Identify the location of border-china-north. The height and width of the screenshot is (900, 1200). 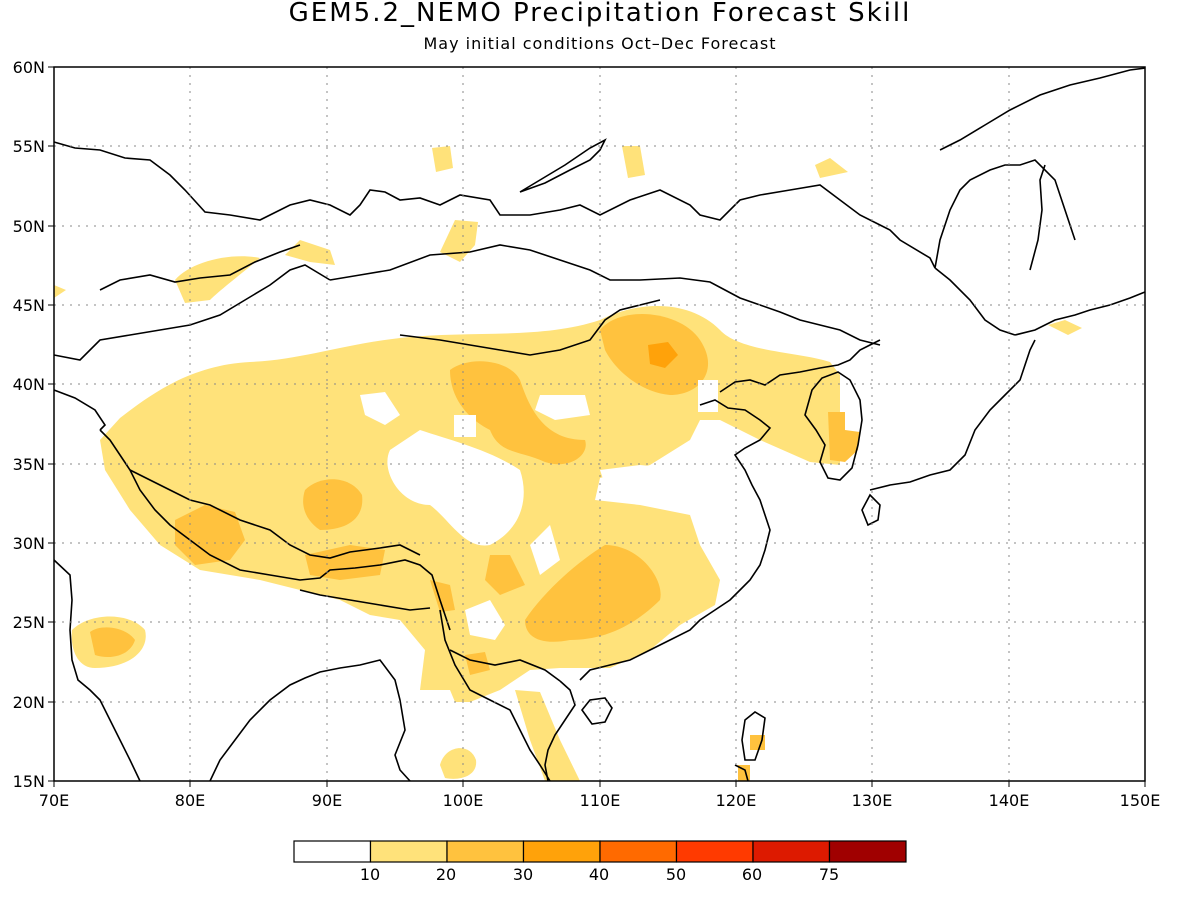
(530, 327).